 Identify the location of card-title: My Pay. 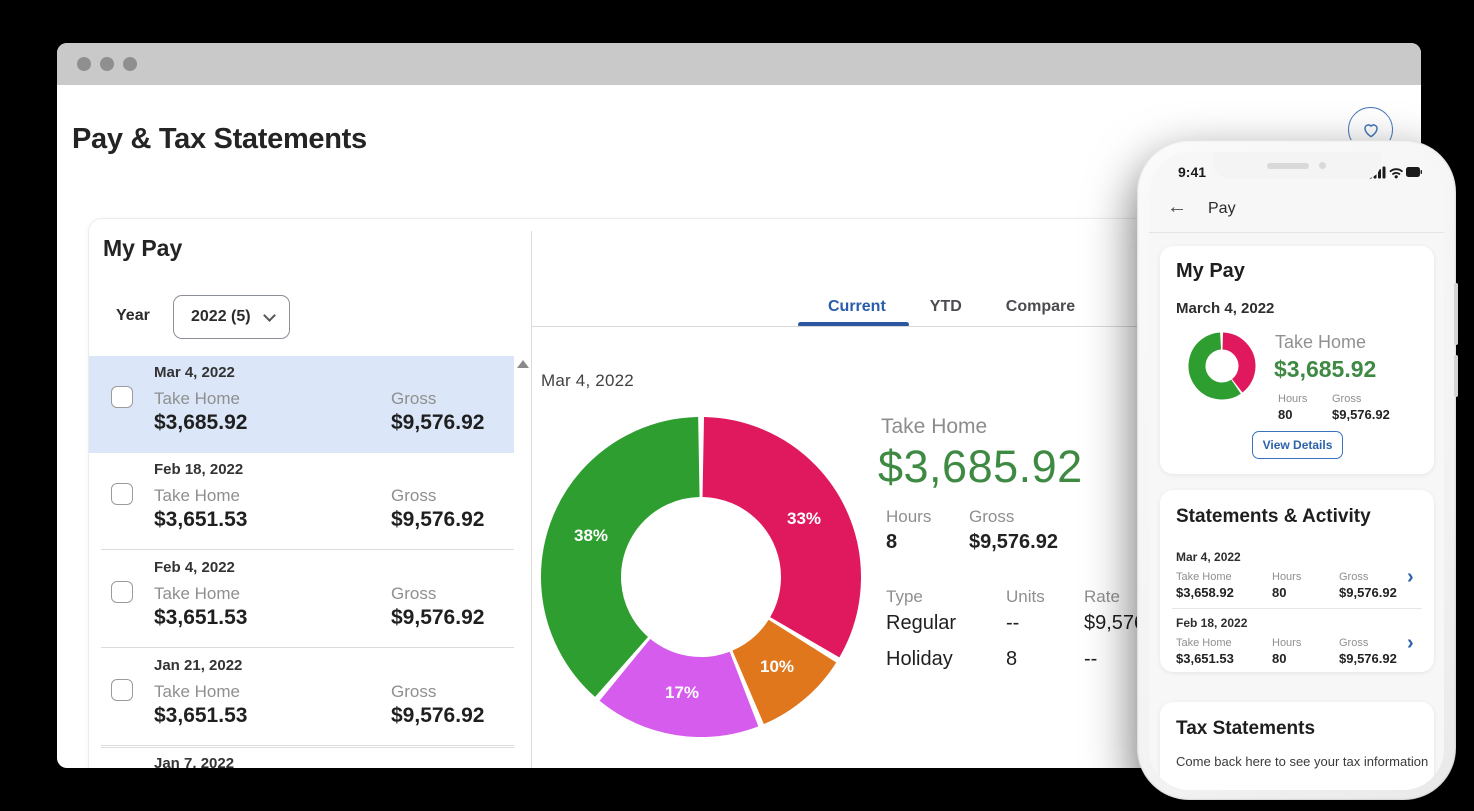
(1210, 271).